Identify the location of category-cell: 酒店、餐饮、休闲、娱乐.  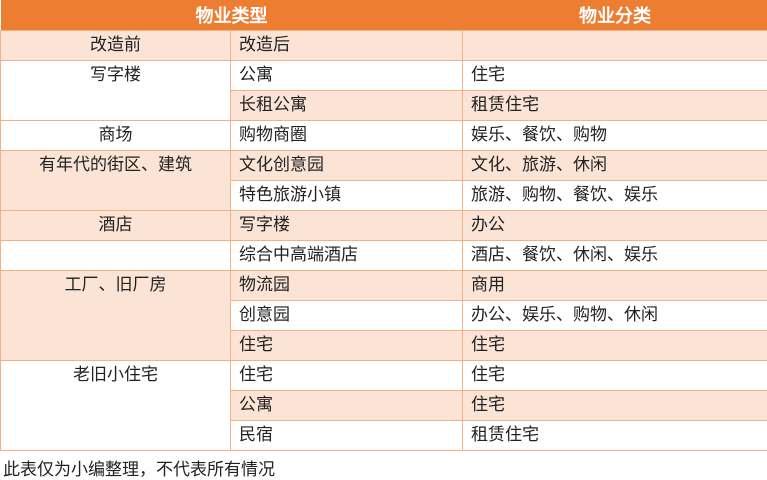
(615, 256).